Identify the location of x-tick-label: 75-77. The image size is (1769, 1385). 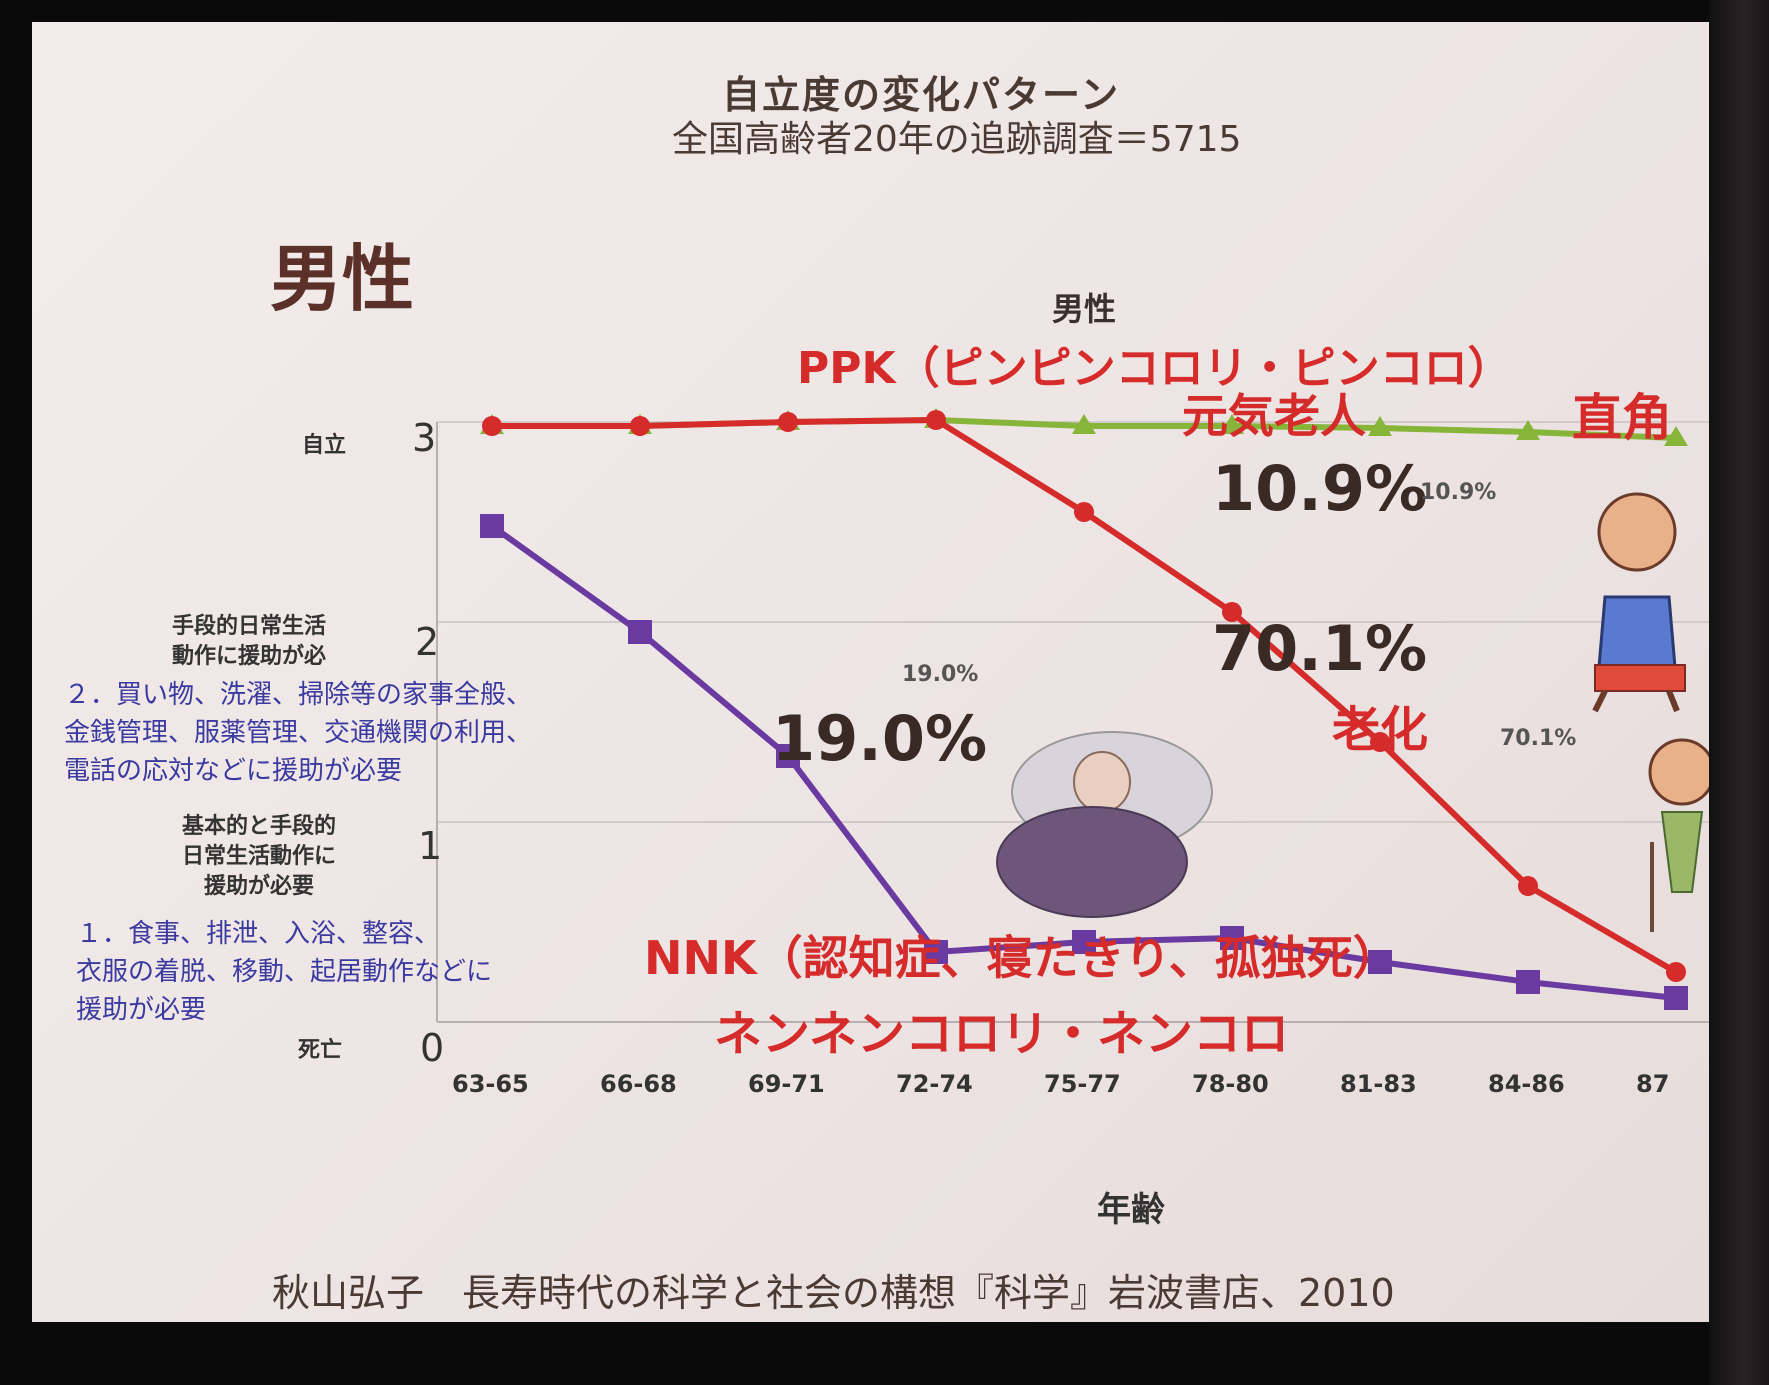
(1082, 1084).